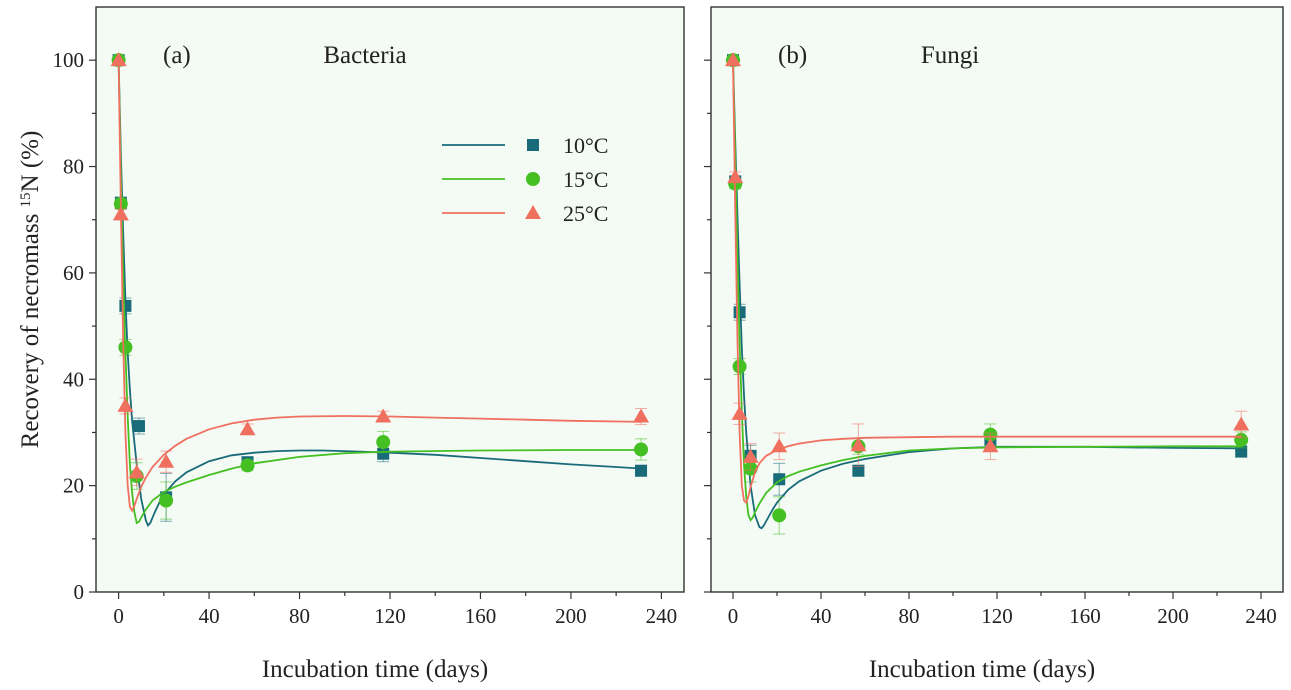 The width and height of the screenshot is (1291, 690). What do you see at coordinates (950, 55) in the screenshot?
I see `panel-title: Fungi` at bounding box center [950, 55].